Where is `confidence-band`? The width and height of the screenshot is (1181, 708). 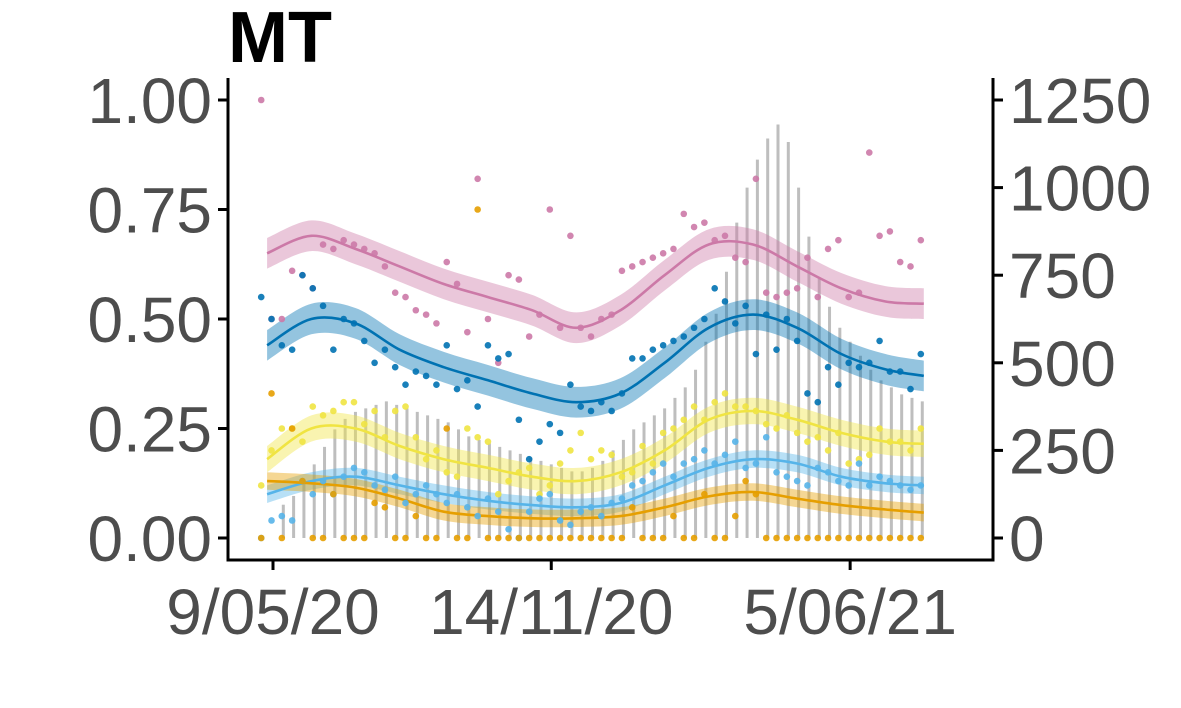 confidence-band is located at coordinates (595, 282).